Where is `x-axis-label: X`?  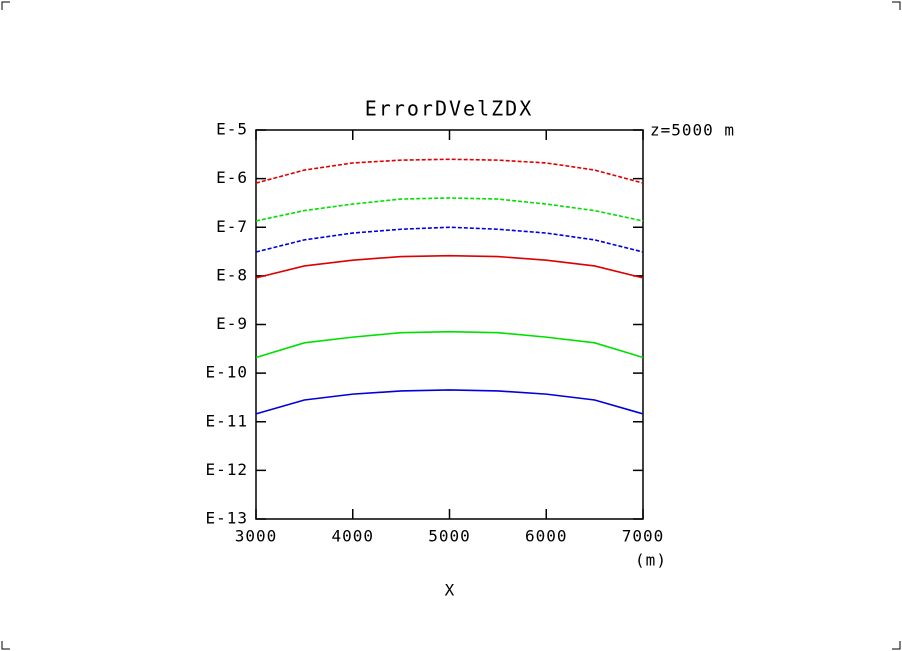
x-axis-label: X is located at coordinates (450, 590).